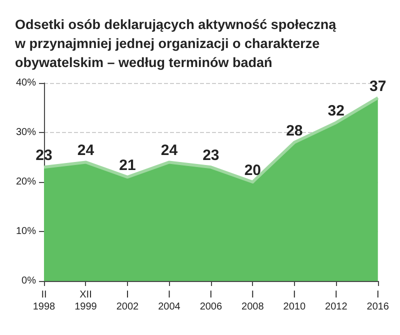 The height and width of the screenshot is (335, 400). I want to click on y-tick-label: 10%, so click(26, 231).